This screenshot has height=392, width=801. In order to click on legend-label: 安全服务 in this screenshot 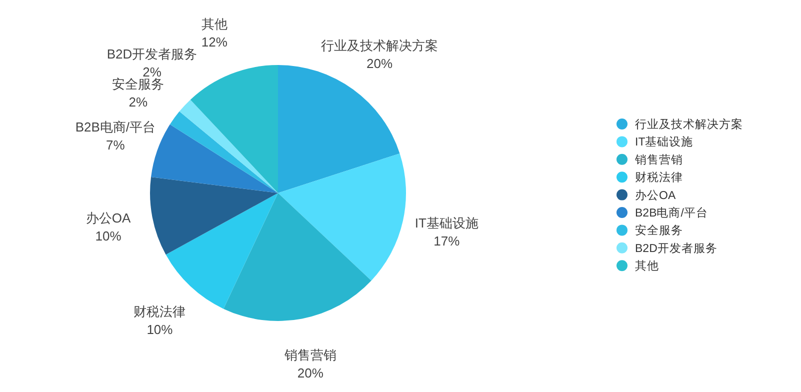, I will do `click(659, 230)`.